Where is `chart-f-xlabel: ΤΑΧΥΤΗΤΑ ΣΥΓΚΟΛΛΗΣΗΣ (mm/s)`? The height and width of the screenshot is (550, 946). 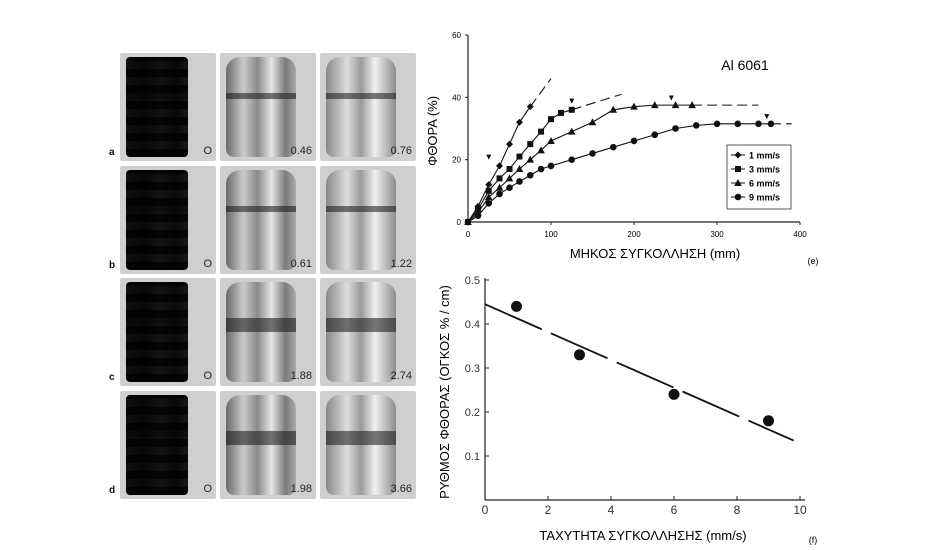 chart-f-xlabel: ΤΑΧΥΤΗΤΑ ΣΥΓΚΟΛΛΗΣΗΣ (mm/s) is located at coordinates (642, 535).